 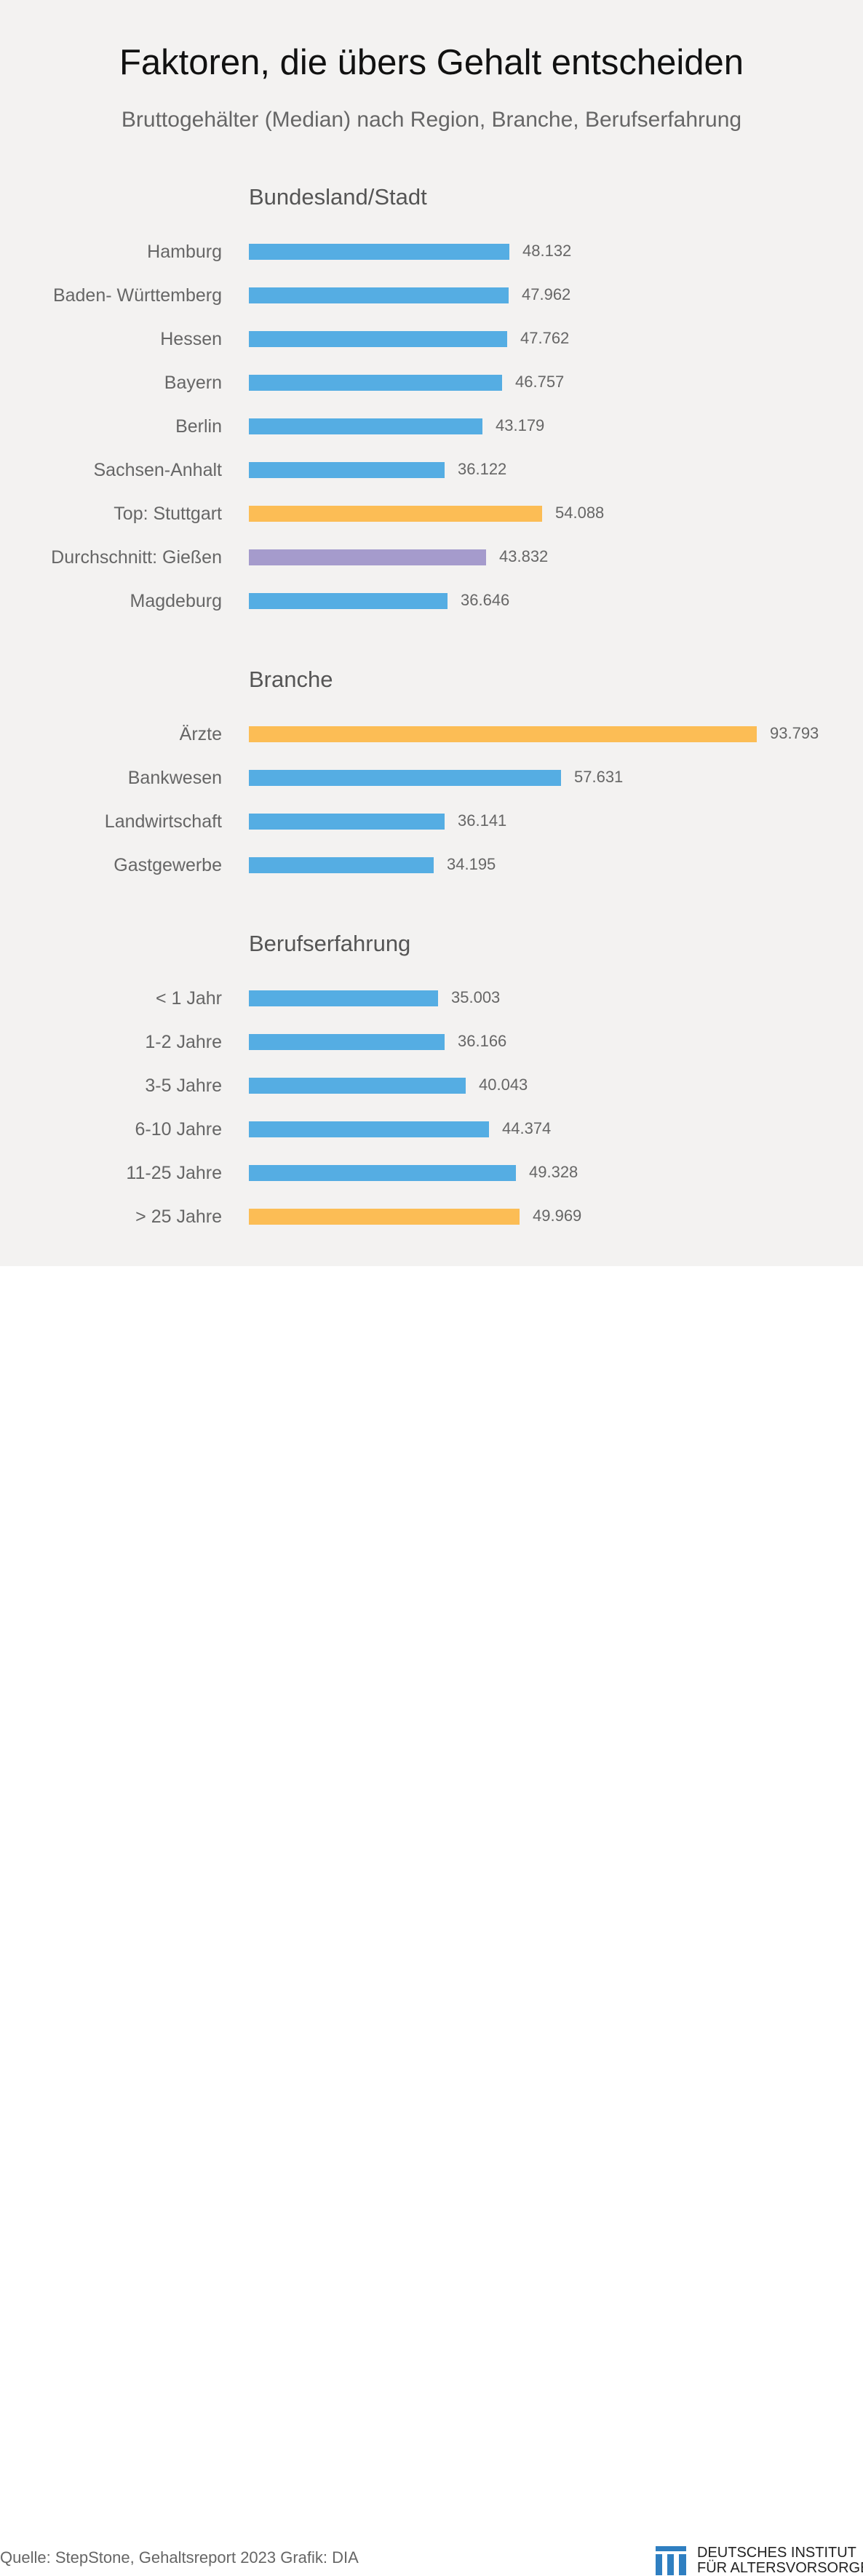 I want to click on bar-label: 11-25 Jahre, so click(x=174, y=1173).